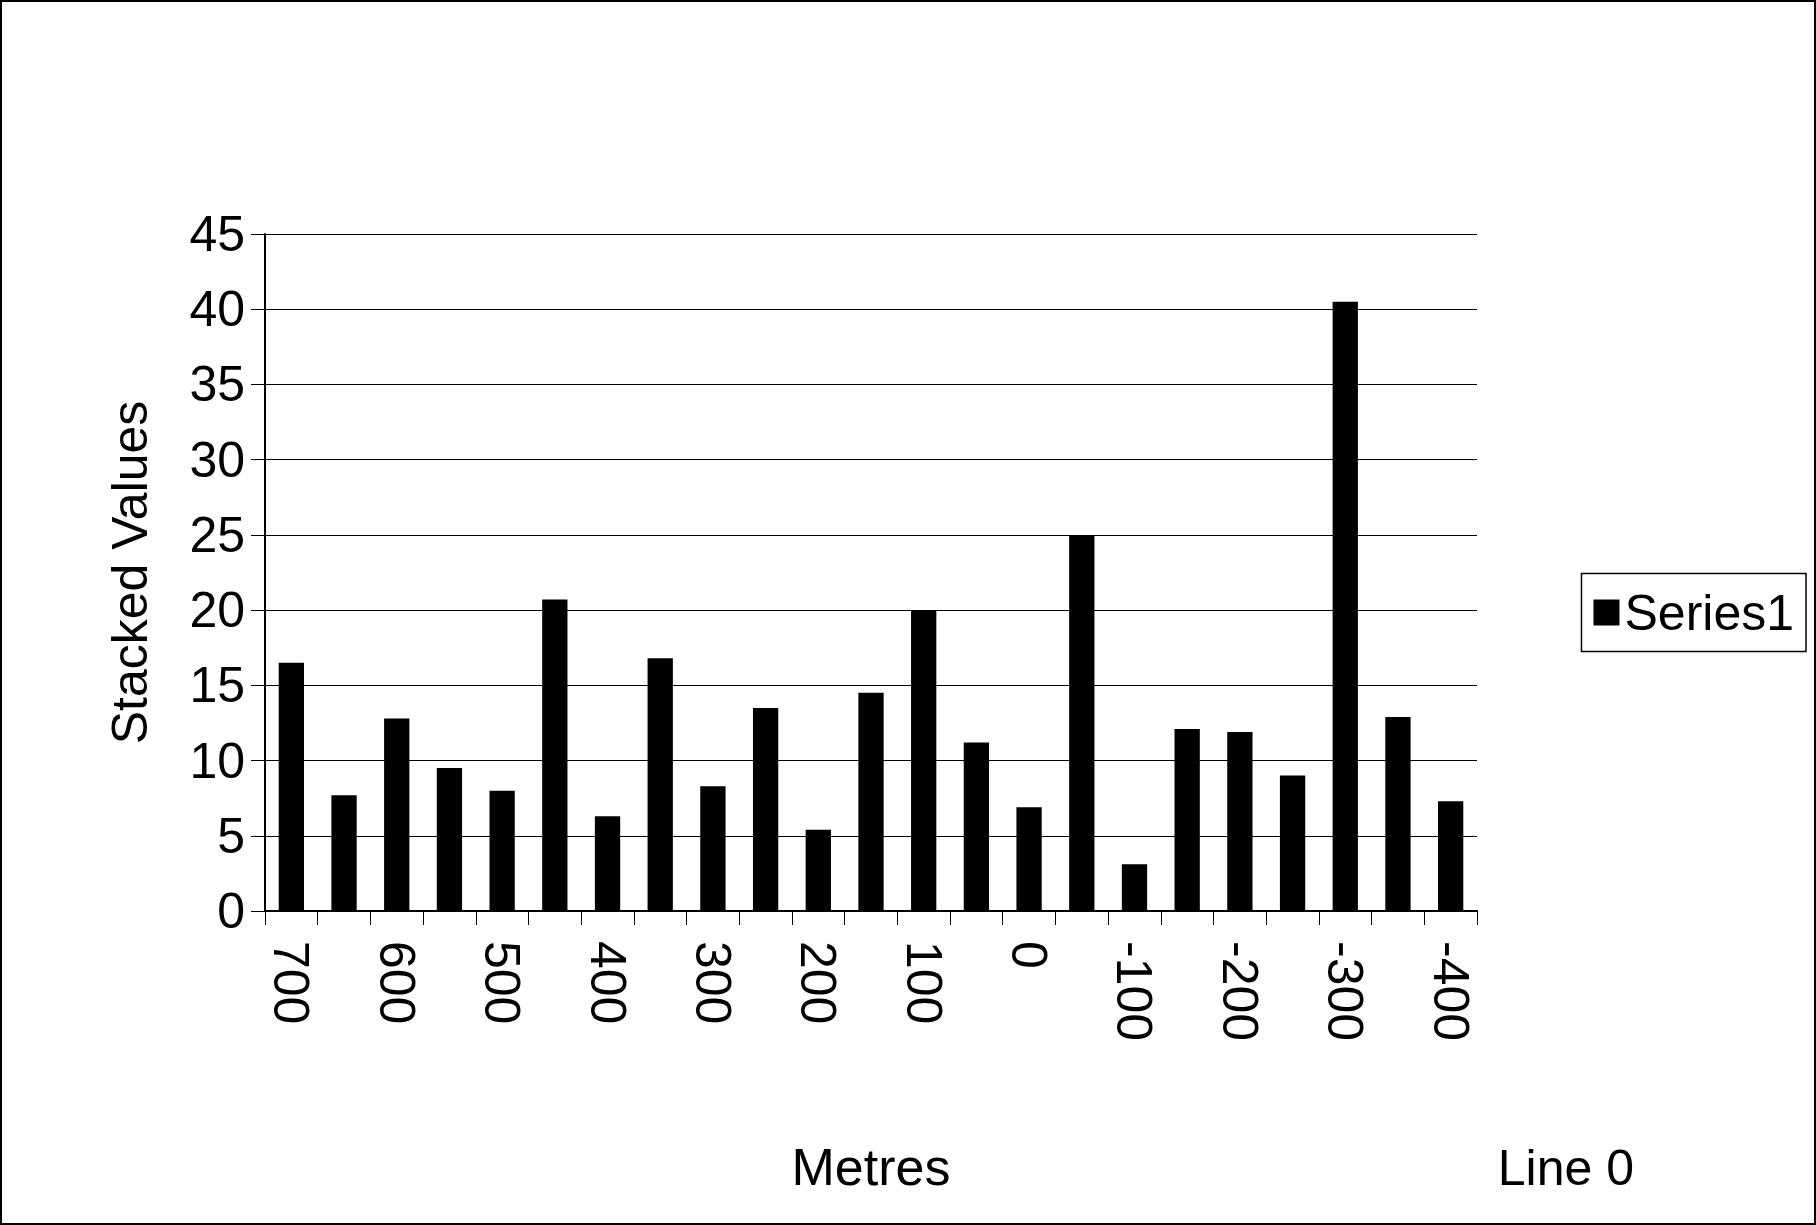 The height and width of the screenshot is (1225, 1816). What do you see at coordinates (1565, 1168) in the screenshot?
I see `text: Line 0` at bounding box center [1565, 1168].